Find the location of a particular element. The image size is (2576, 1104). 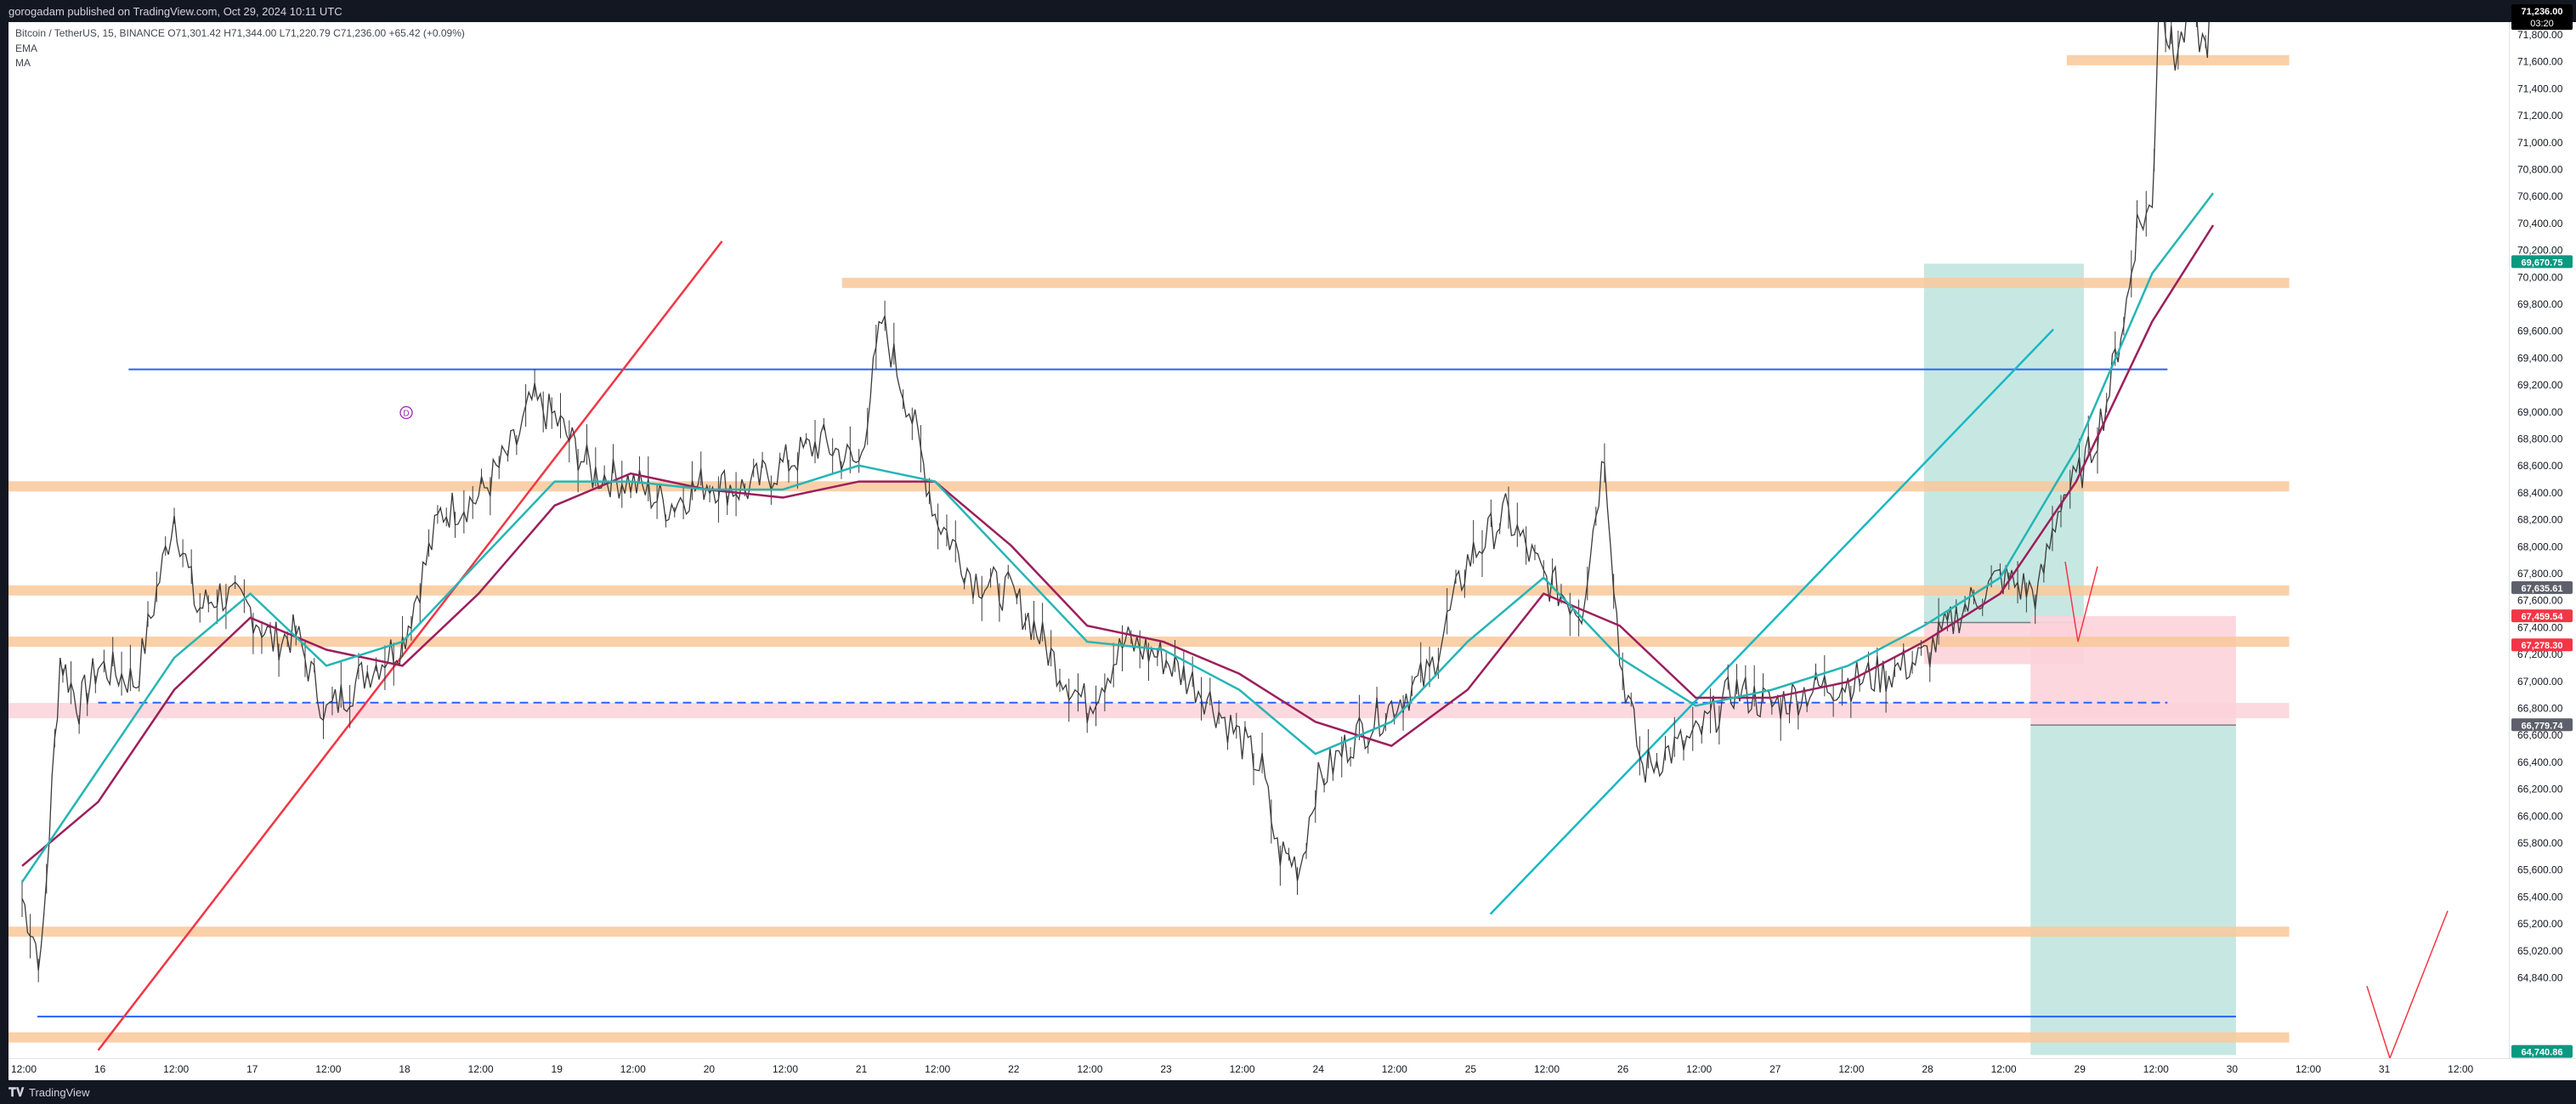

scenario-arrow-up is located at coordinates (2081, 602).